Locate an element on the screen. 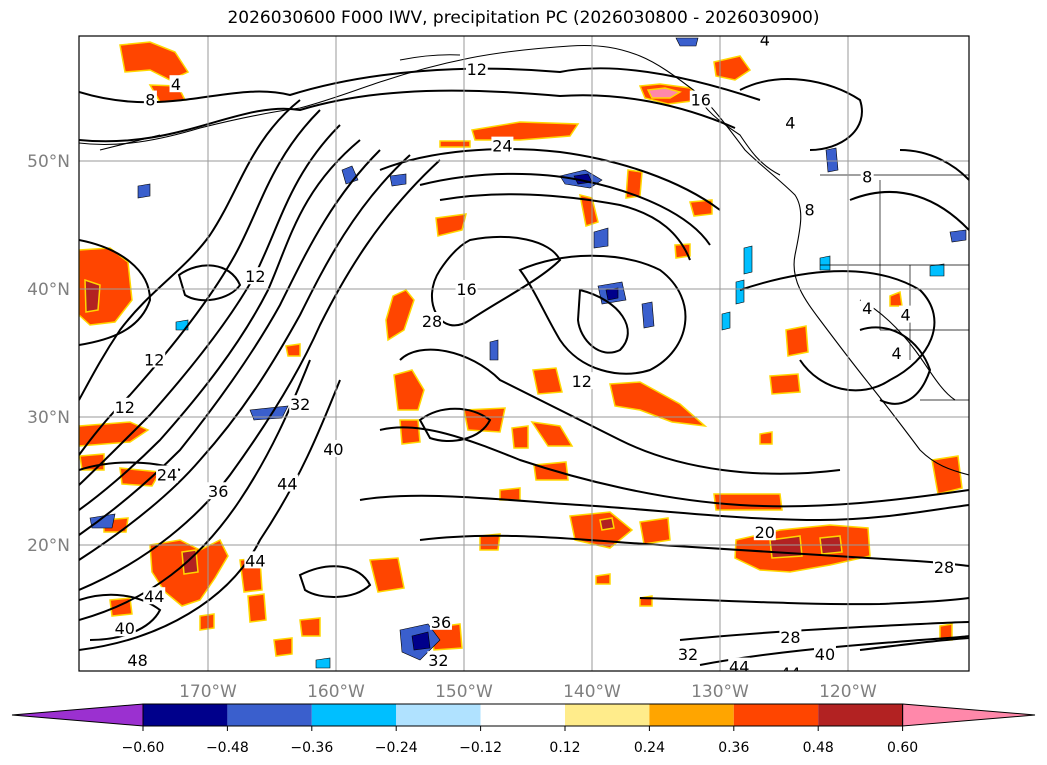 This screenshot has height=765, width=1047. longitude-labels: 170°W 160°W 150°W 140°W 130°W 120°W is located at coordinates (528, 692).